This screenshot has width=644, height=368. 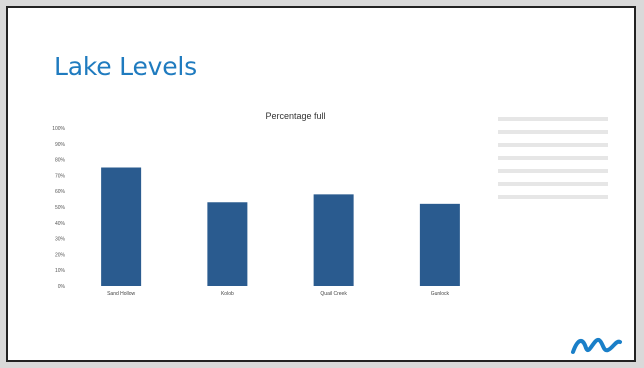 What do you see at coordinates (60, 145) in the screenshot?
I see `y-tick-label: 90%` at bounding box center [60, 145].